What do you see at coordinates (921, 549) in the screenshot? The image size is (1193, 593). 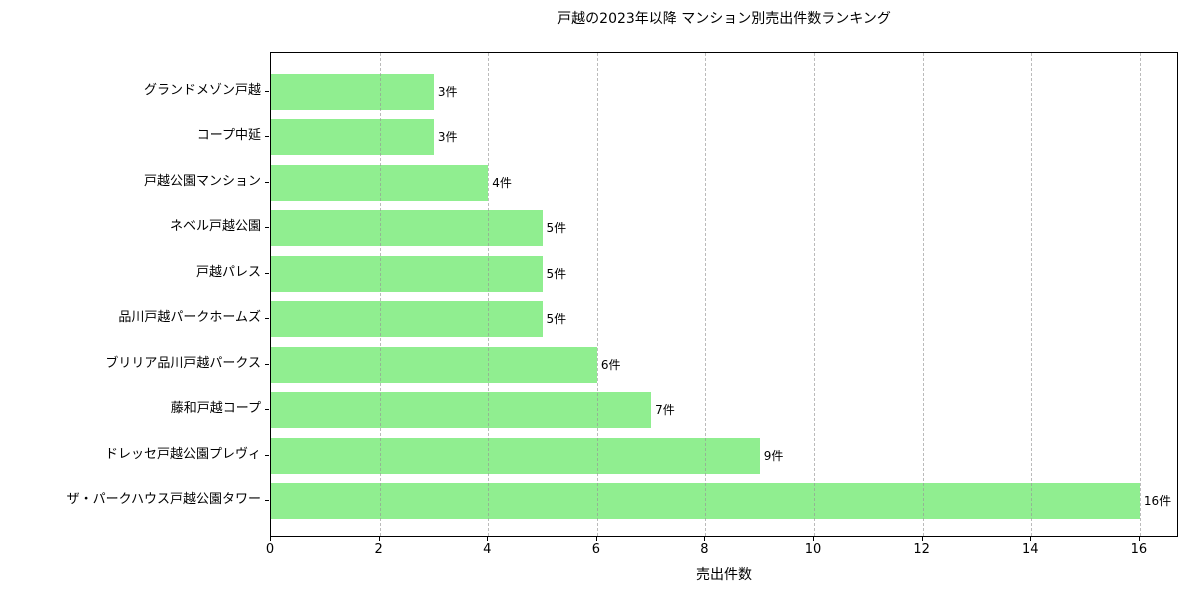 I see `x-tick-label-12: 12` at bounding box center [921, 549].